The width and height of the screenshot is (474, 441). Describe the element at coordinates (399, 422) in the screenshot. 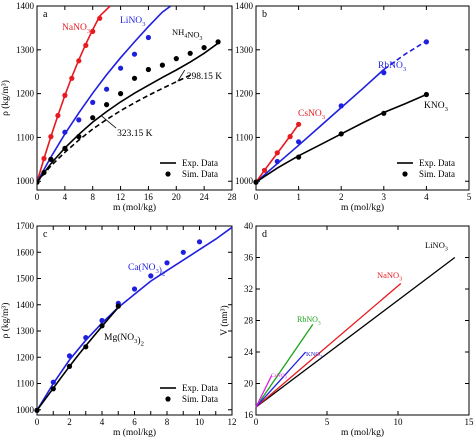

I see `x-tick-label: 10` at that location.